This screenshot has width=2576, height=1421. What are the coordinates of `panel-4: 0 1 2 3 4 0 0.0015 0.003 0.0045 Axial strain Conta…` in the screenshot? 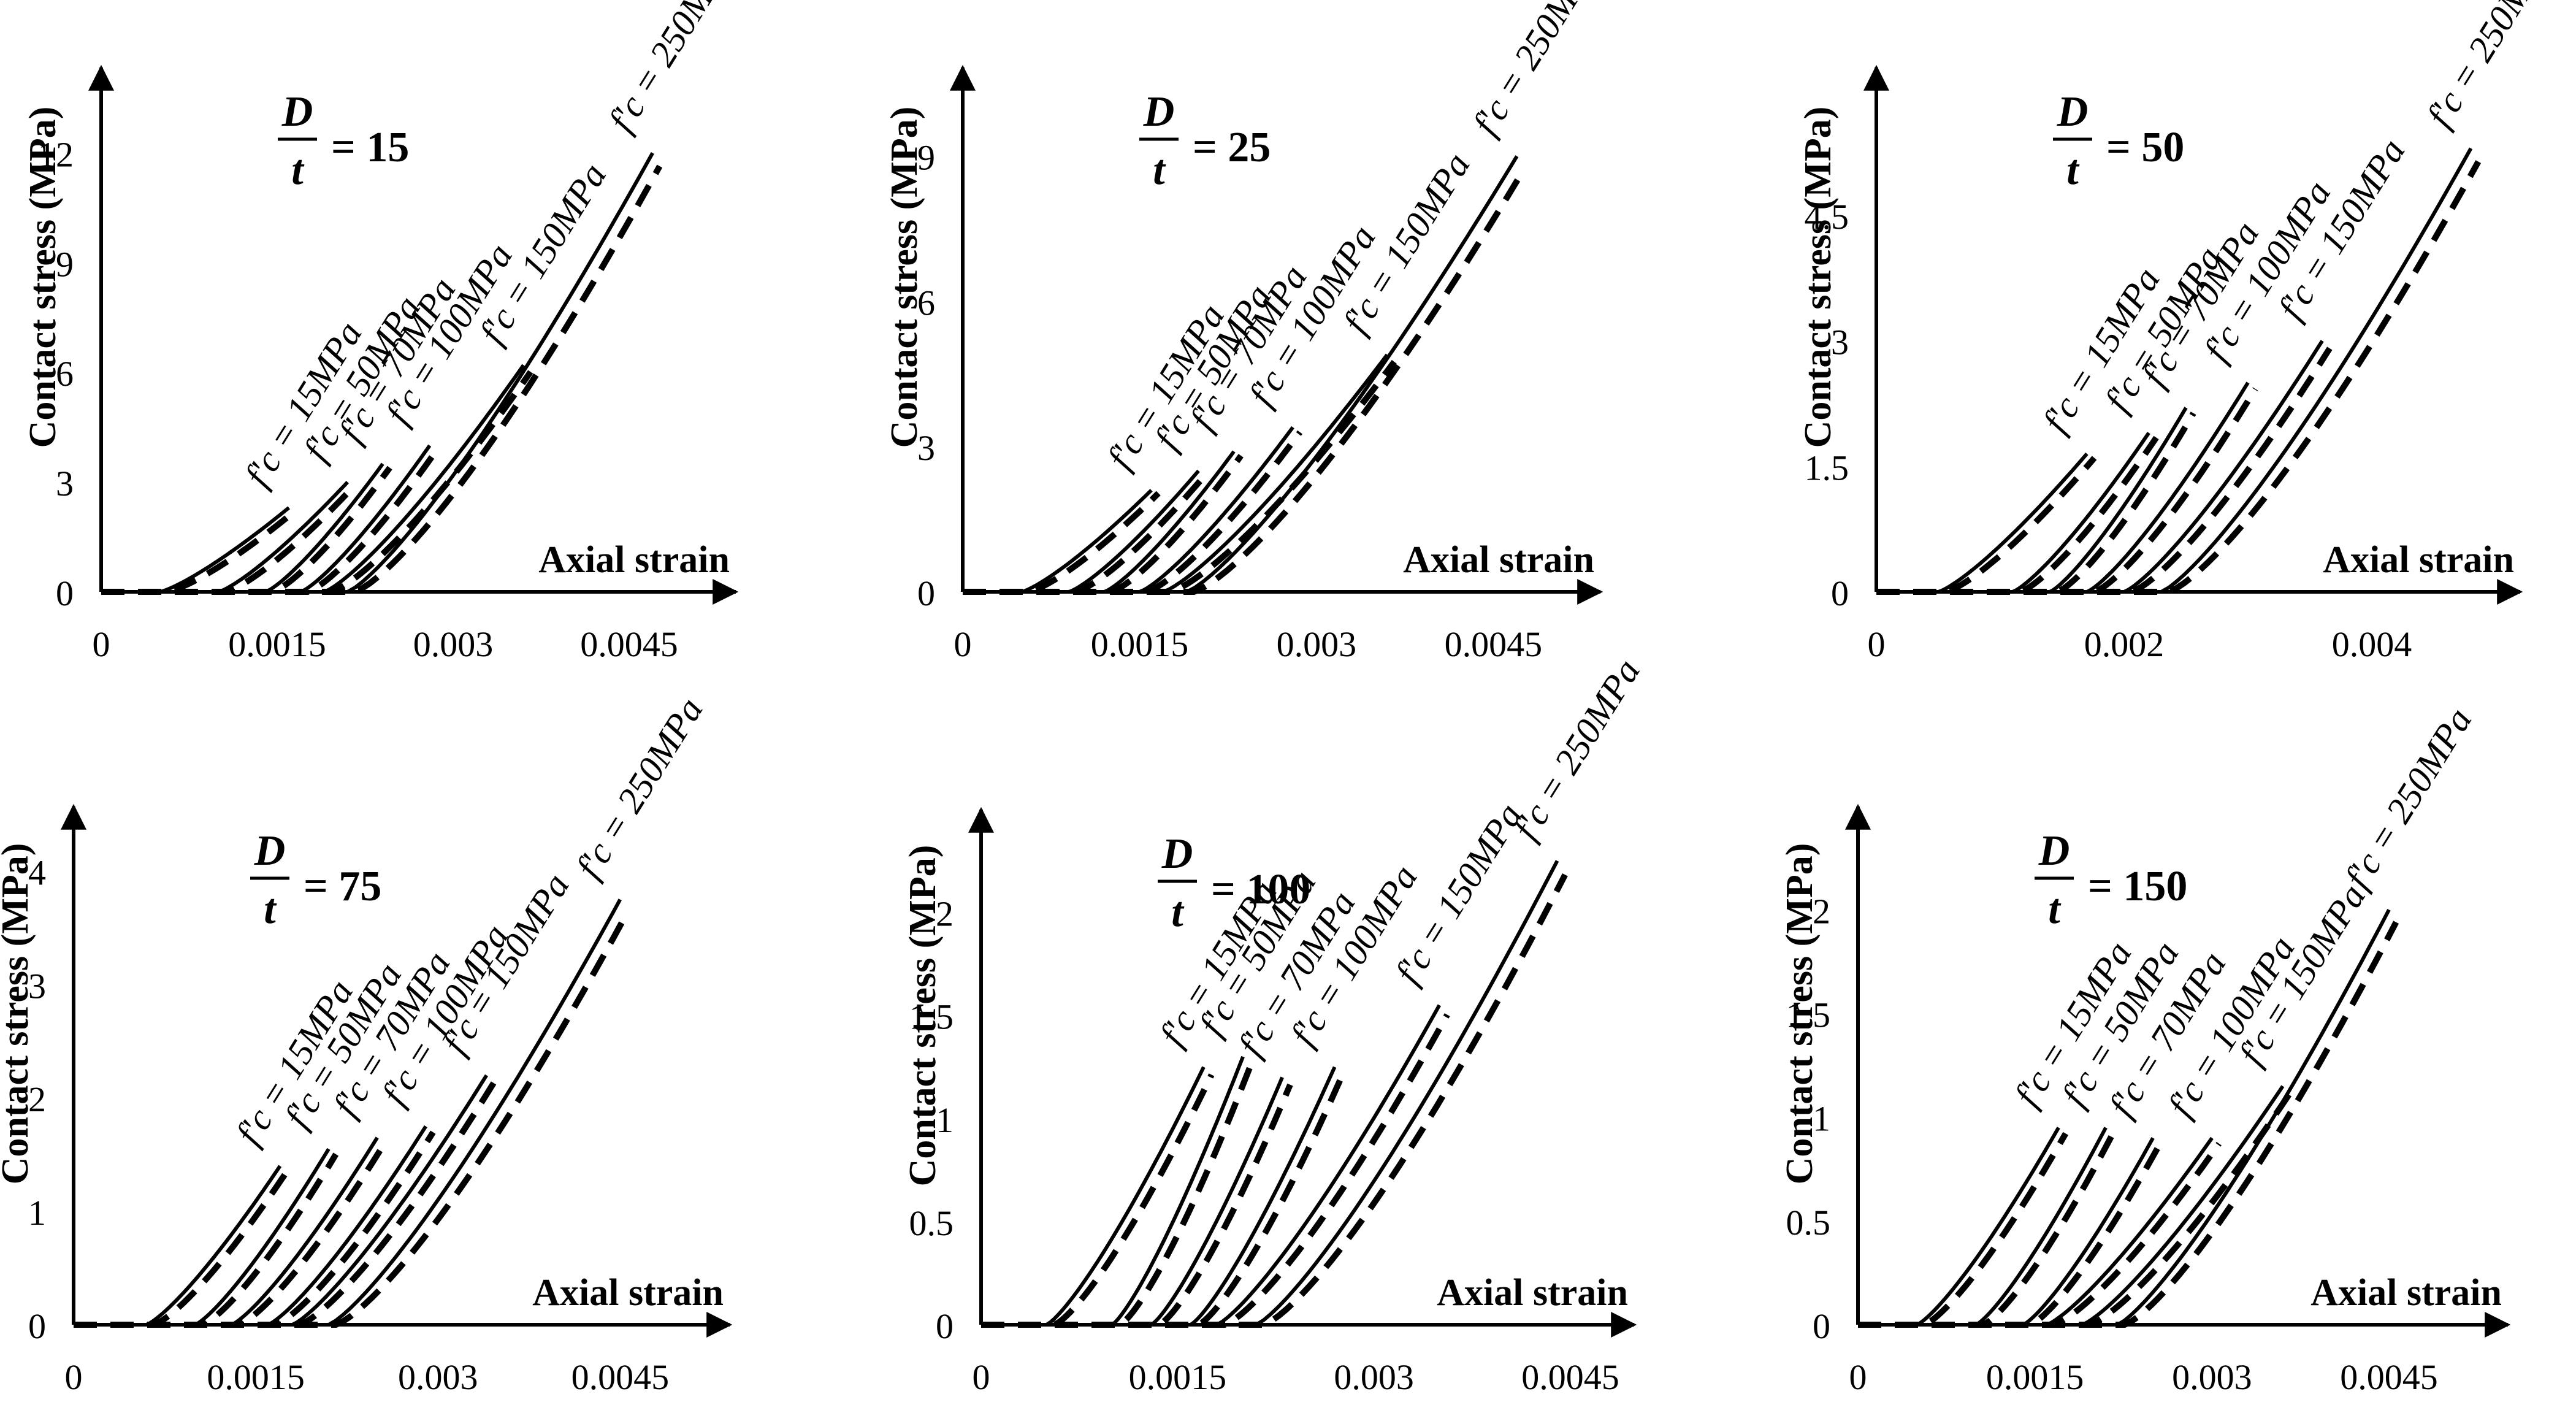 It's located at (366, 1044).